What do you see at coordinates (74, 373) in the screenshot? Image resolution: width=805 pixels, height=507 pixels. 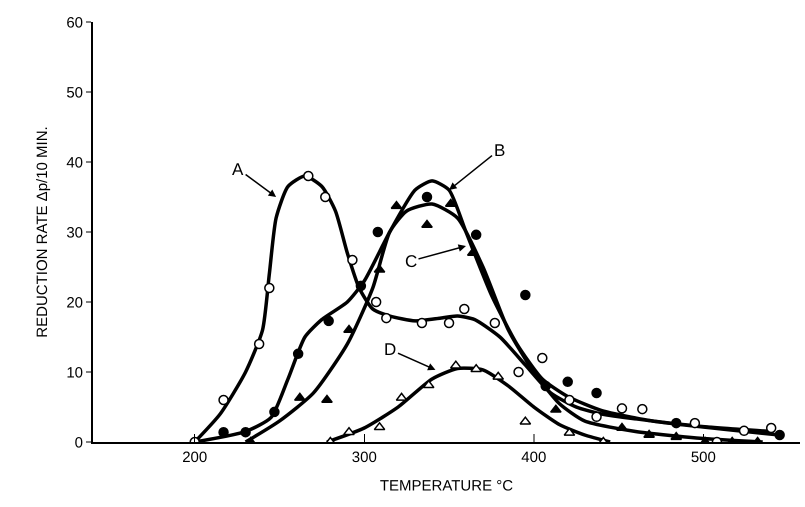 I see `y-tick-label: 10` at bounding box center [74, 373].